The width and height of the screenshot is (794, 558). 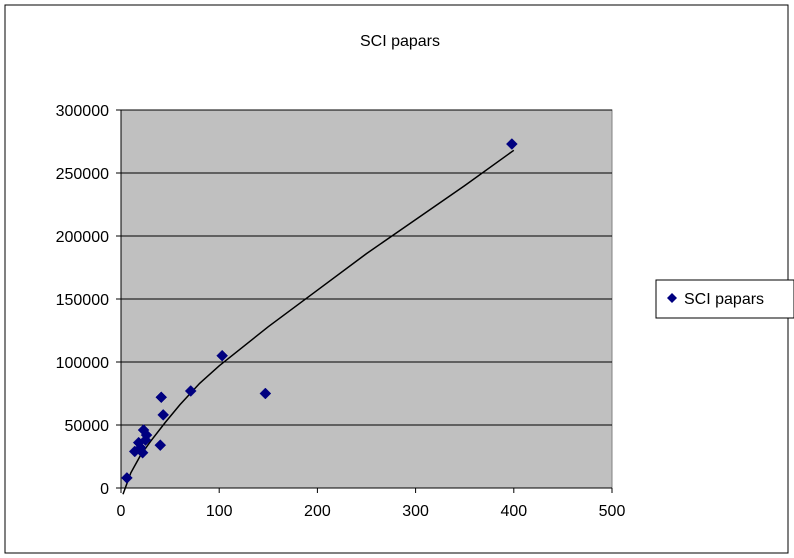 I want to click on x-tick-label: 200, so click(x=317, y=511).